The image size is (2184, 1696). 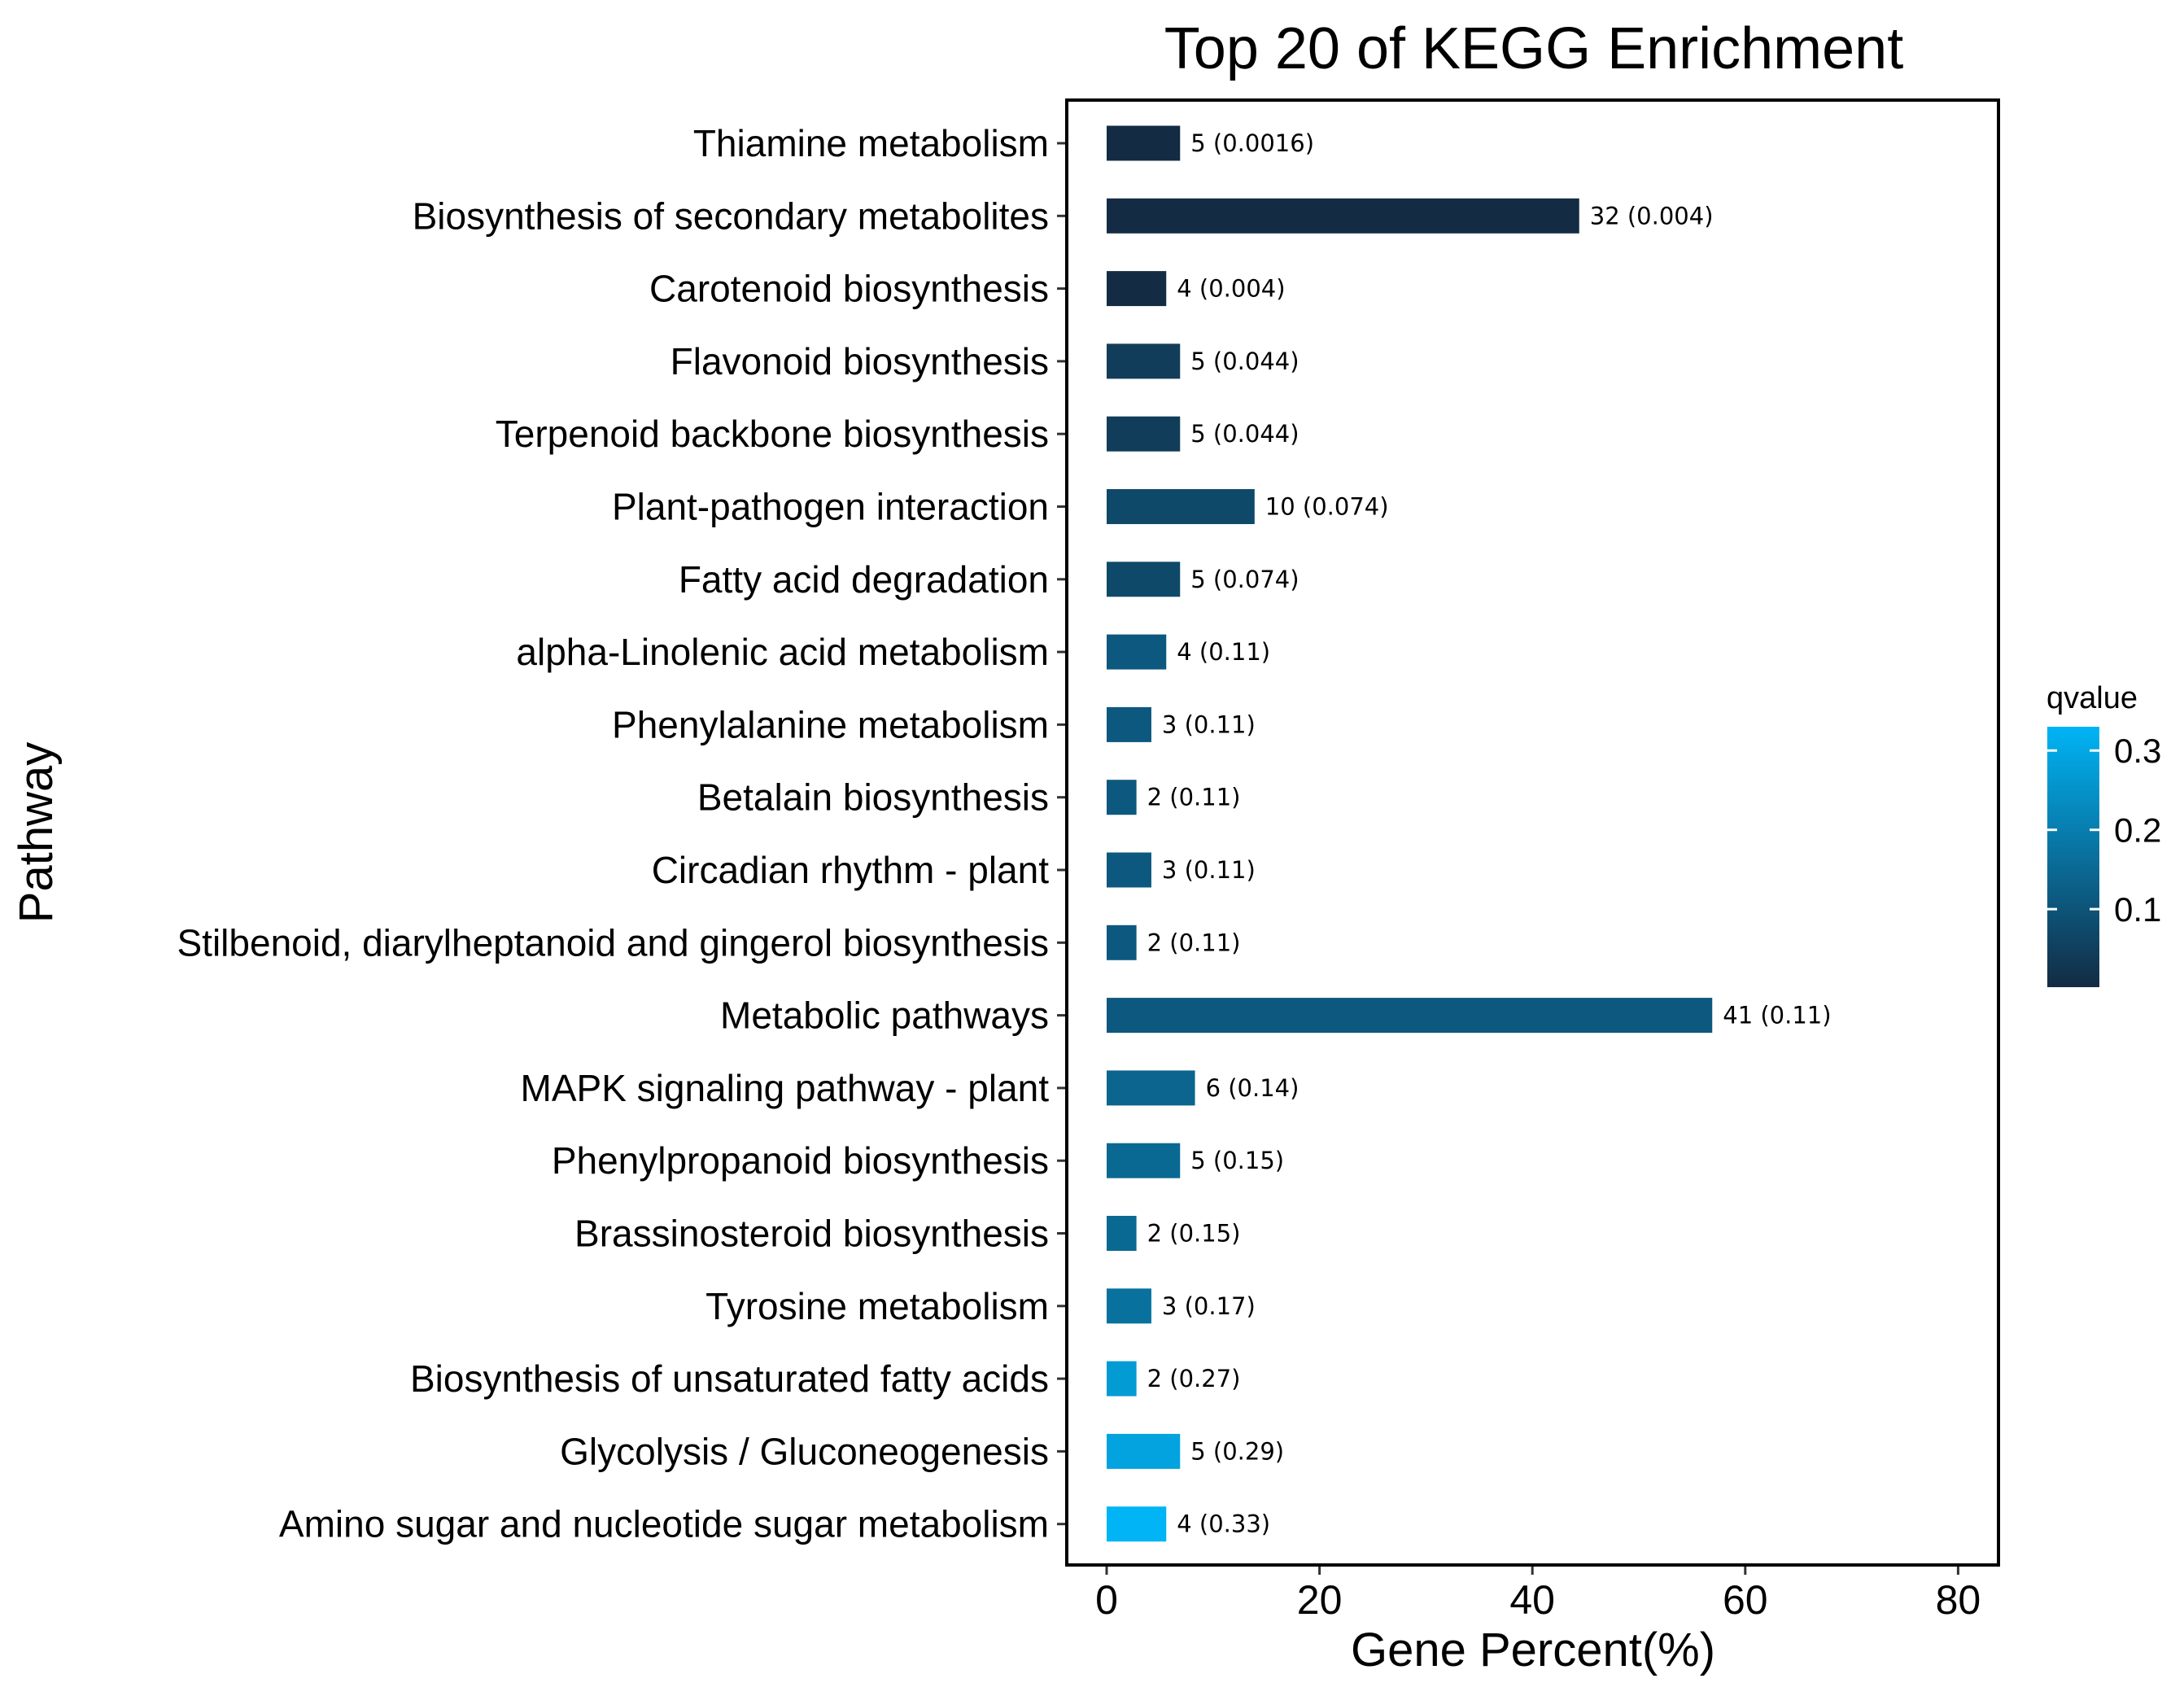 What do you see at coordinates (1532, 1600) in the screenshot?
I see `x-tick-label: 40` at bounding box center [1532, 1600].